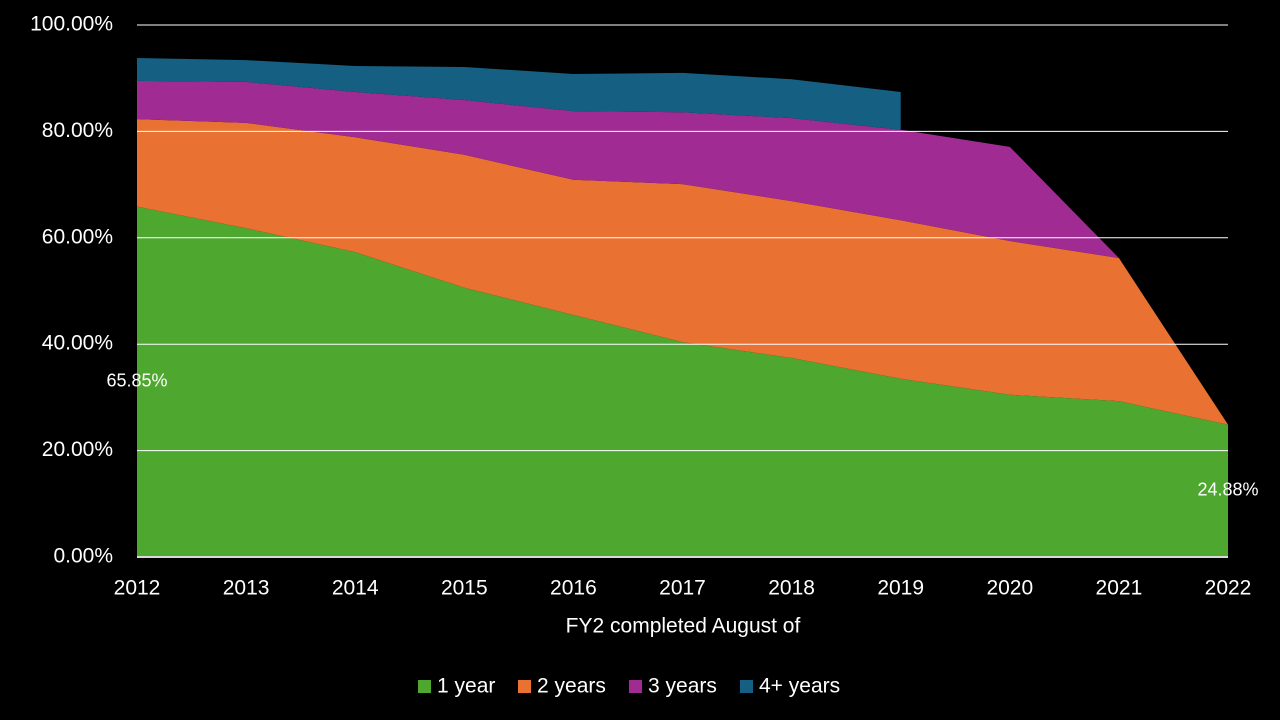 The image size is (1280, 720). Describe the element at coordinates (683, 626) in the screenshot. I see `x-axis-title: FY2 completed August of` at that location.